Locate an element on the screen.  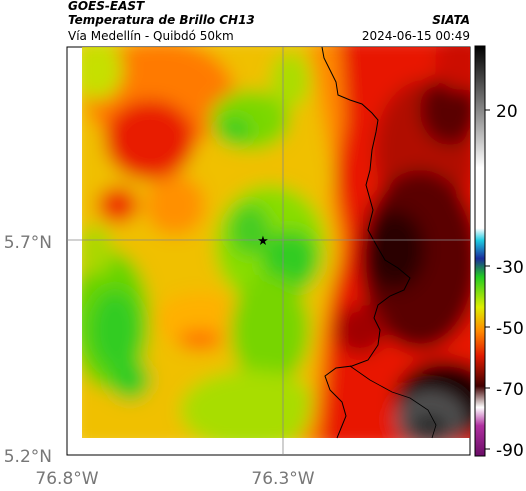
star-marker: ★ is located at coordinates (263, 241).